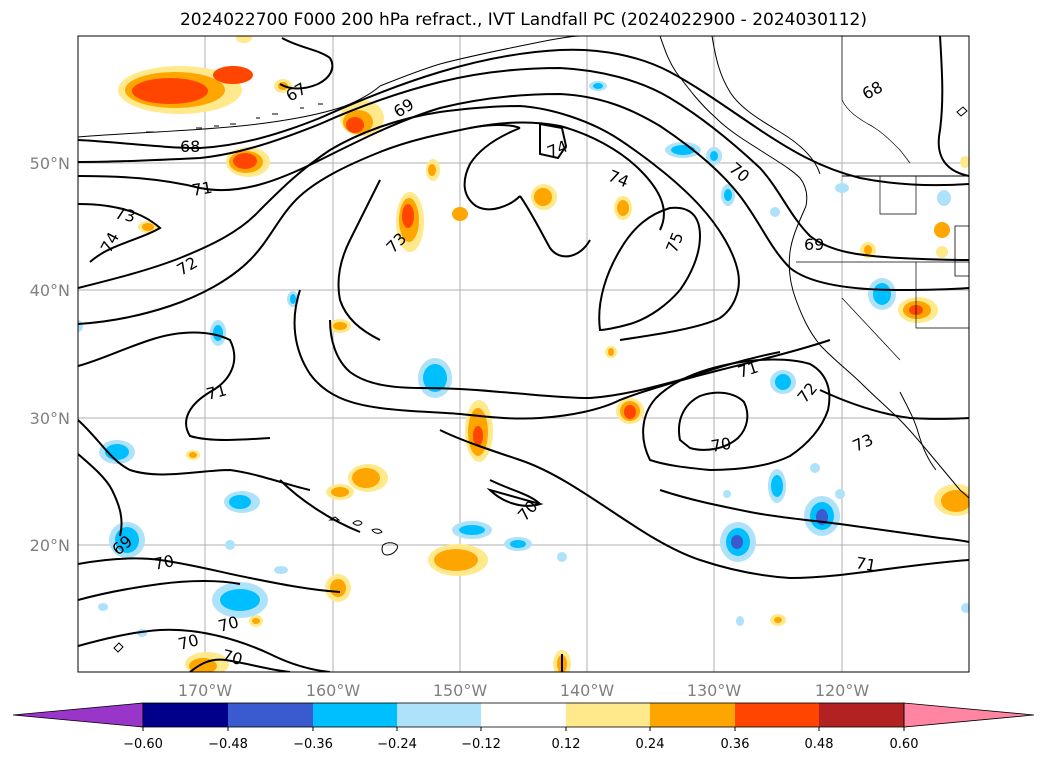 Image resolution: width=1047 pixels, height=765 pixels. Describe the element at coordinates (587, 690) in the screenshot. I see `lon-label: 140°W` at that location.